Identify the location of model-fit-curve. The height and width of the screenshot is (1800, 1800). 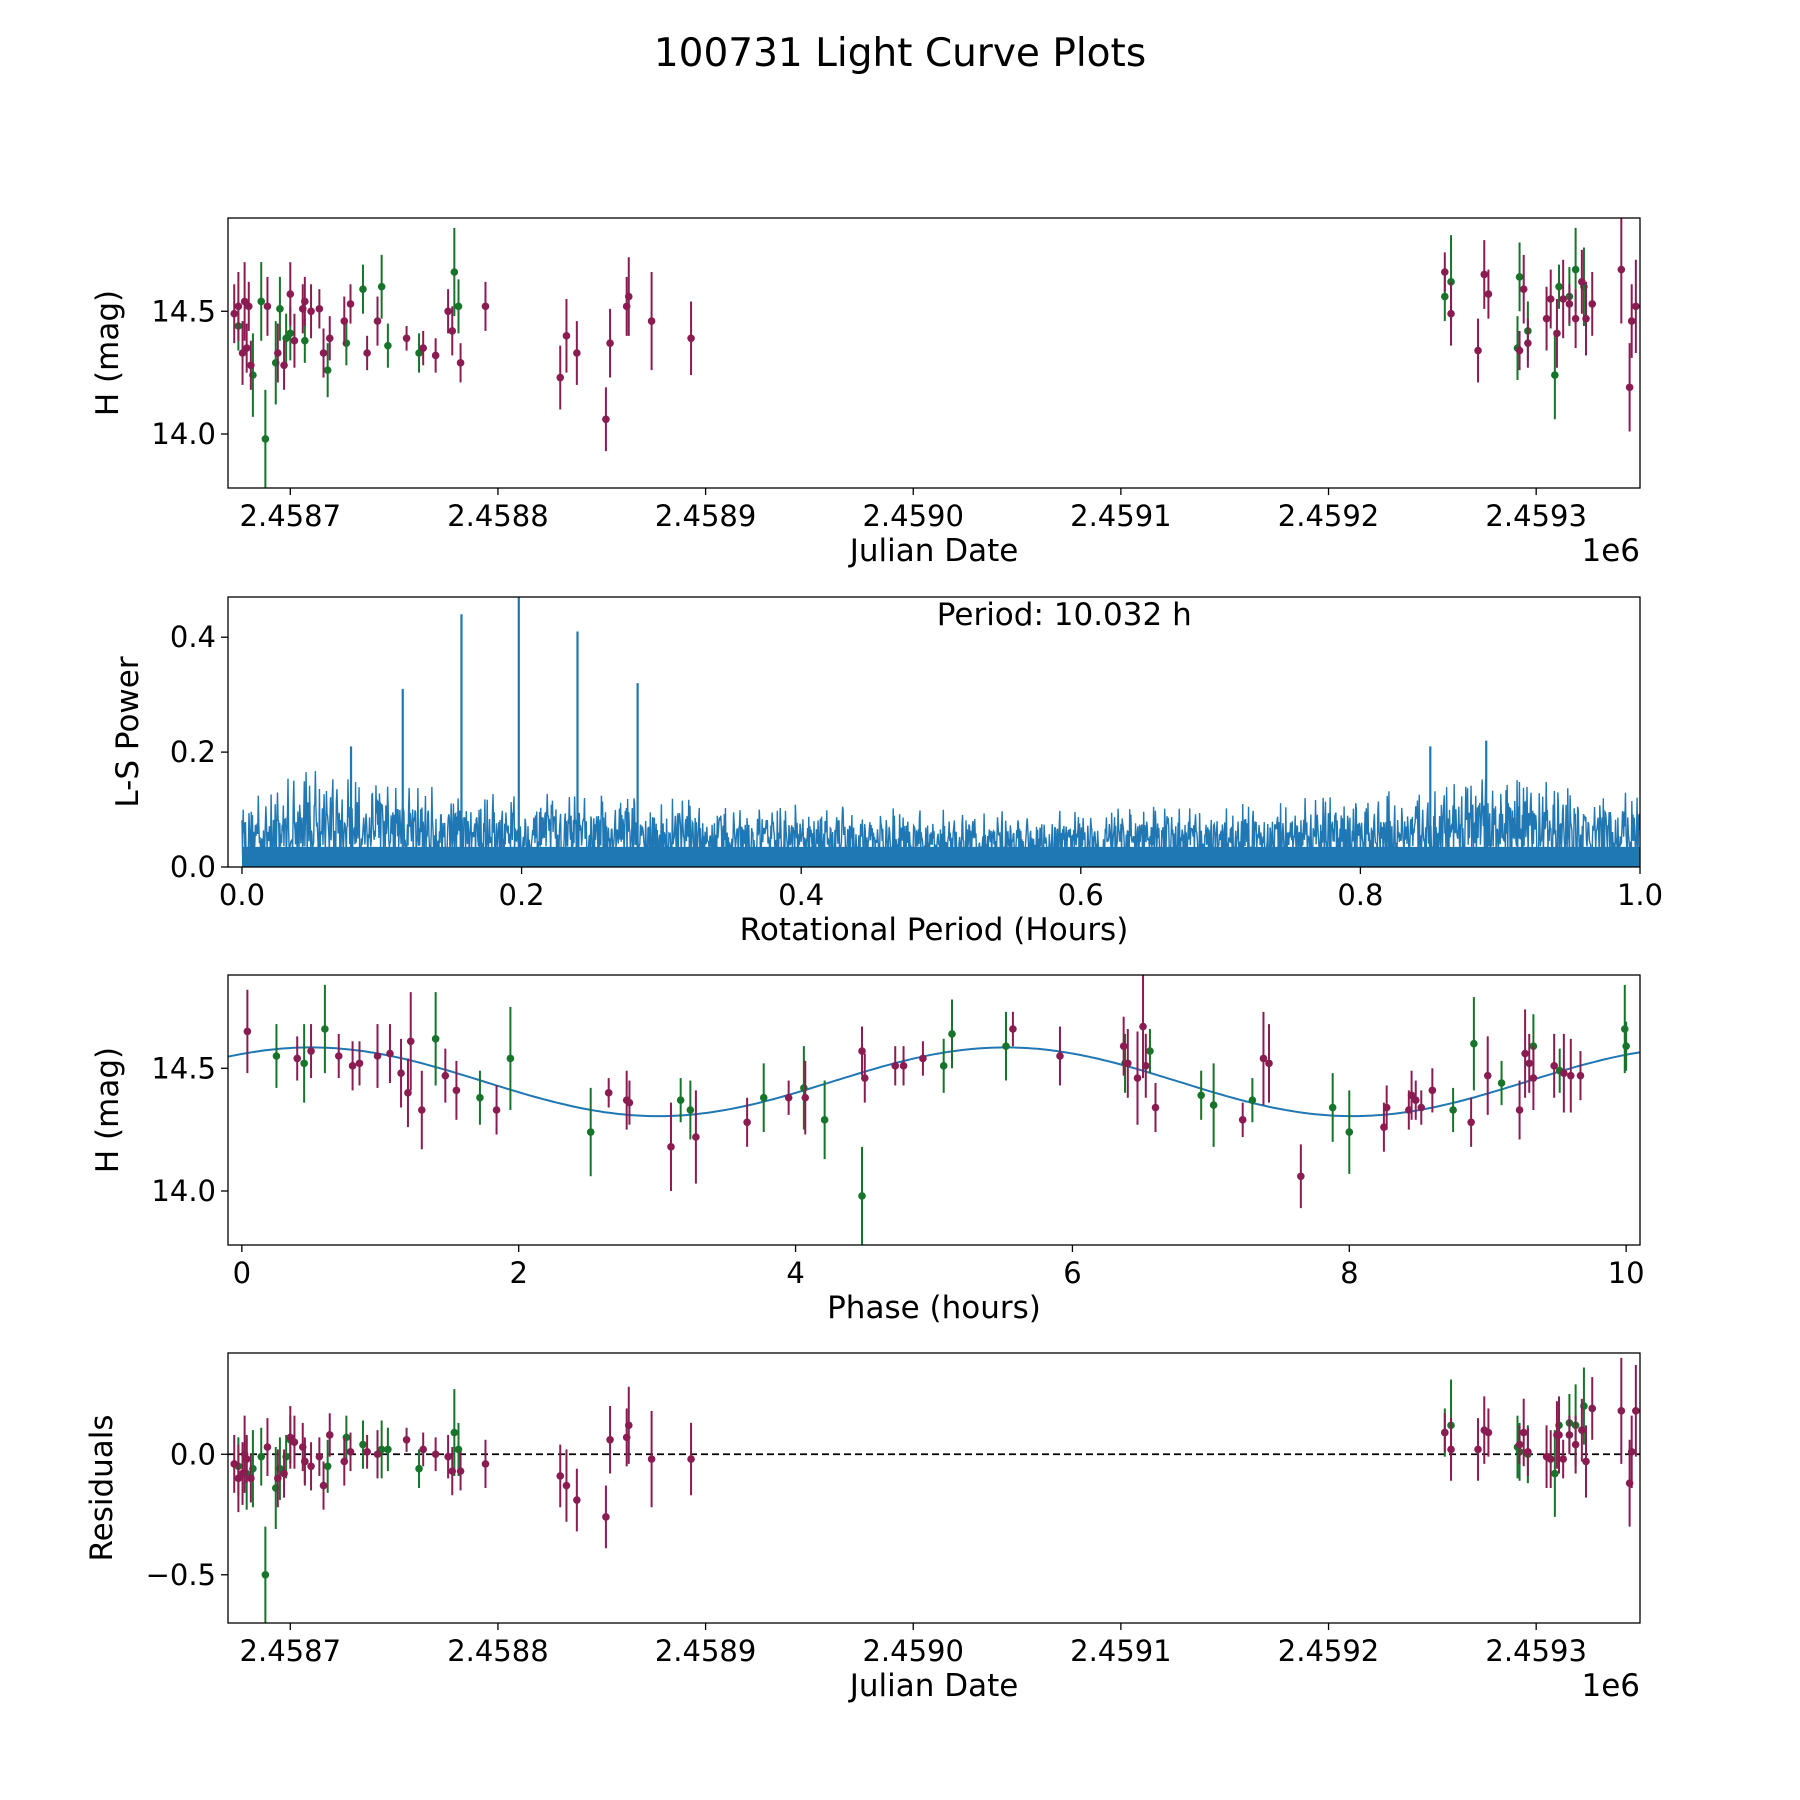
(934, 1082).